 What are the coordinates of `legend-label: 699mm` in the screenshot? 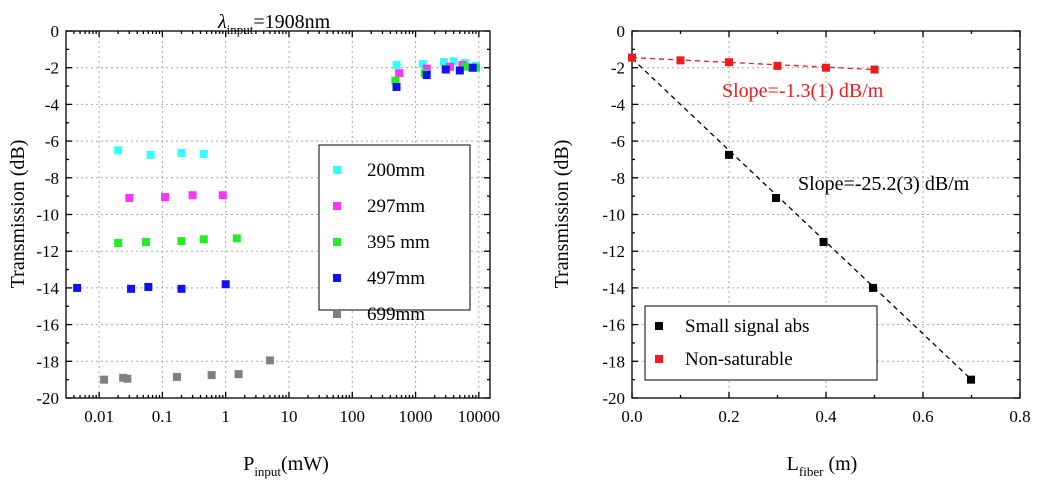 It's located at (396, 314).